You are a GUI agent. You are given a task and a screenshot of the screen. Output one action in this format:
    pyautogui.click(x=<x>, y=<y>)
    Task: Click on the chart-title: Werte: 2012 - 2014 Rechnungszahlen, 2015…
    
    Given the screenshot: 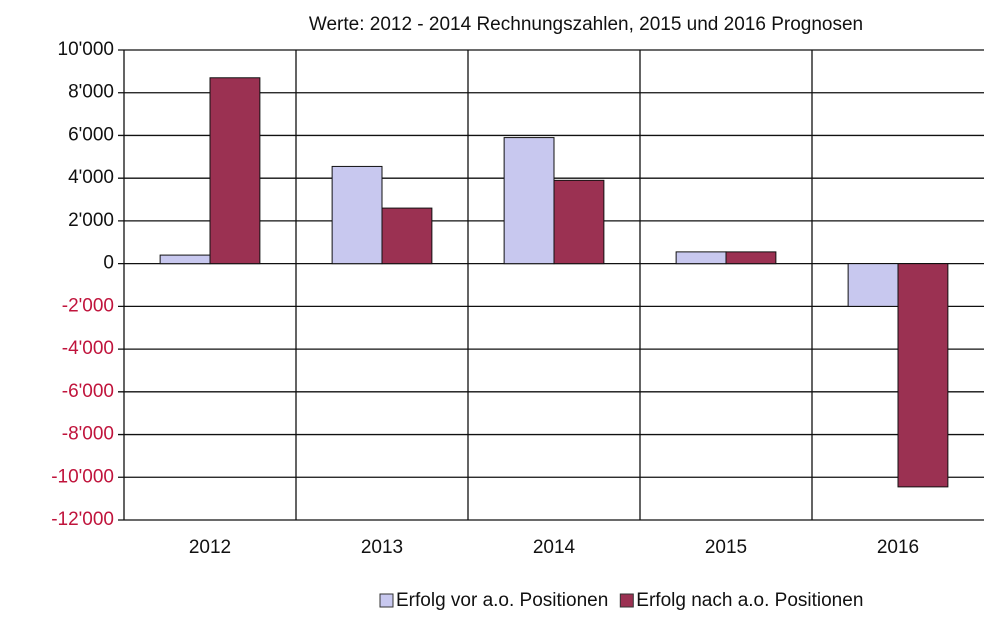 What is the action you would take?
    pyautogui.click(x=586, y=24)
    